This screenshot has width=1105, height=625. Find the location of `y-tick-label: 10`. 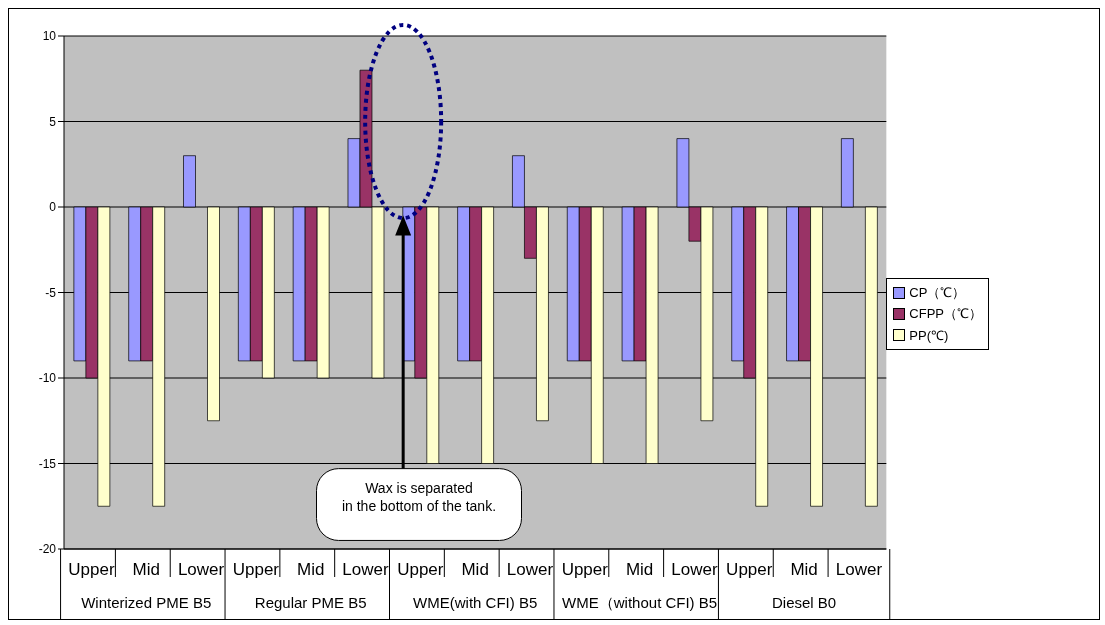

y-tick-label: 10 is located at coordinates (49, 36).